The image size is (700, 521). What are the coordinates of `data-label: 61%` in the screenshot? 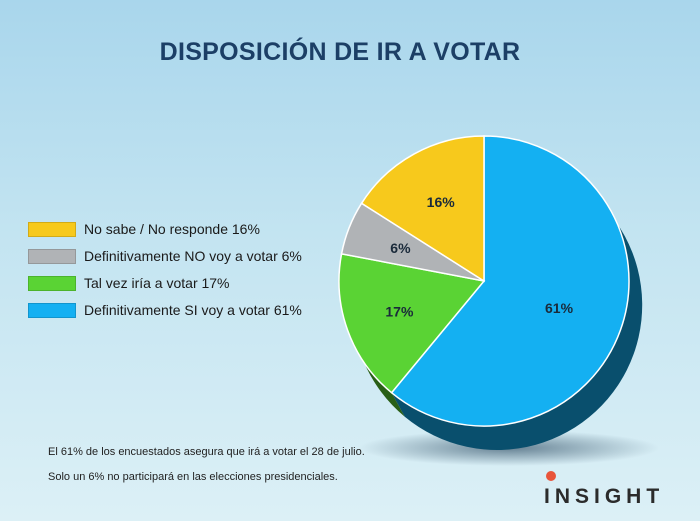 It's located at (559, 308).